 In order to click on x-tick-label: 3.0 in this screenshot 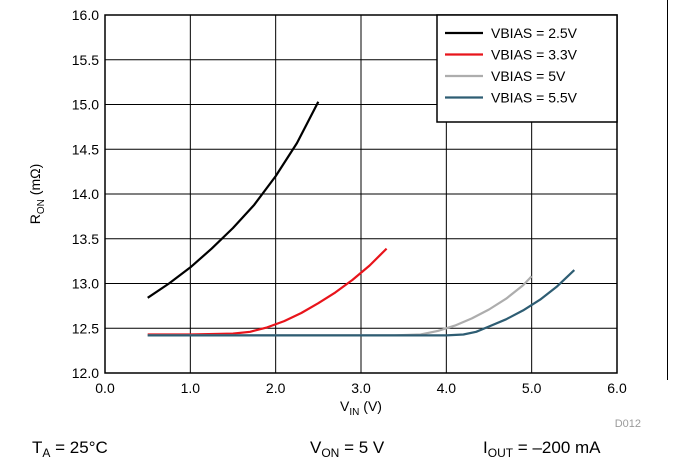, I will do `click(361, 388)`.